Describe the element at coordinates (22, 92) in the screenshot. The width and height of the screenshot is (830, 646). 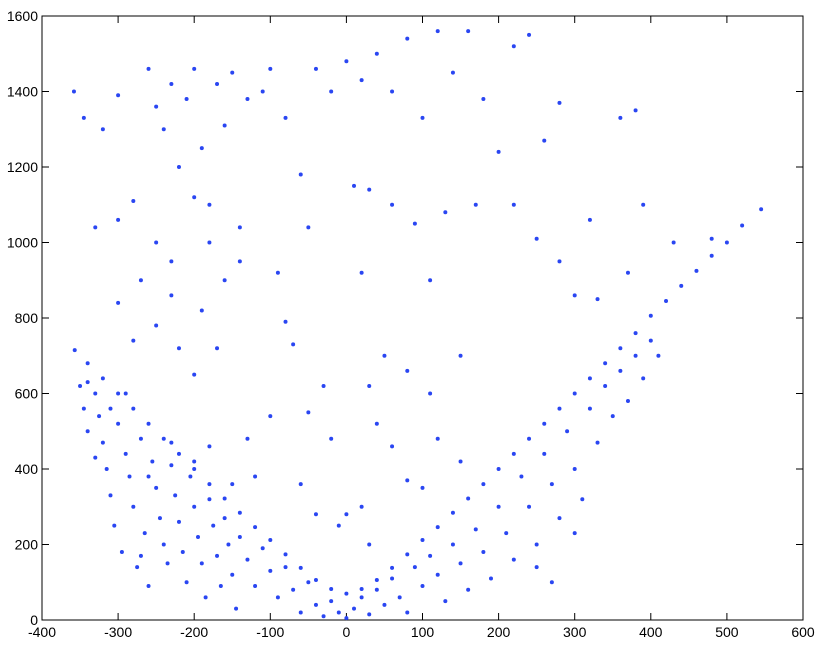
I see `y-tick-label: 1400` at that location.